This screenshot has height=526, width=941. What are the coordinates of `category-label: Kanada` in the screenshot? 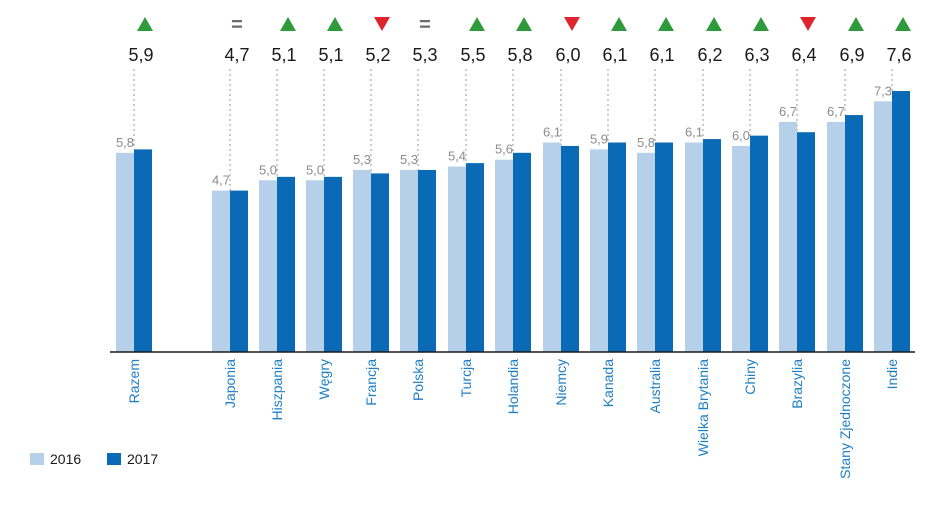 It's located at (608, 383).